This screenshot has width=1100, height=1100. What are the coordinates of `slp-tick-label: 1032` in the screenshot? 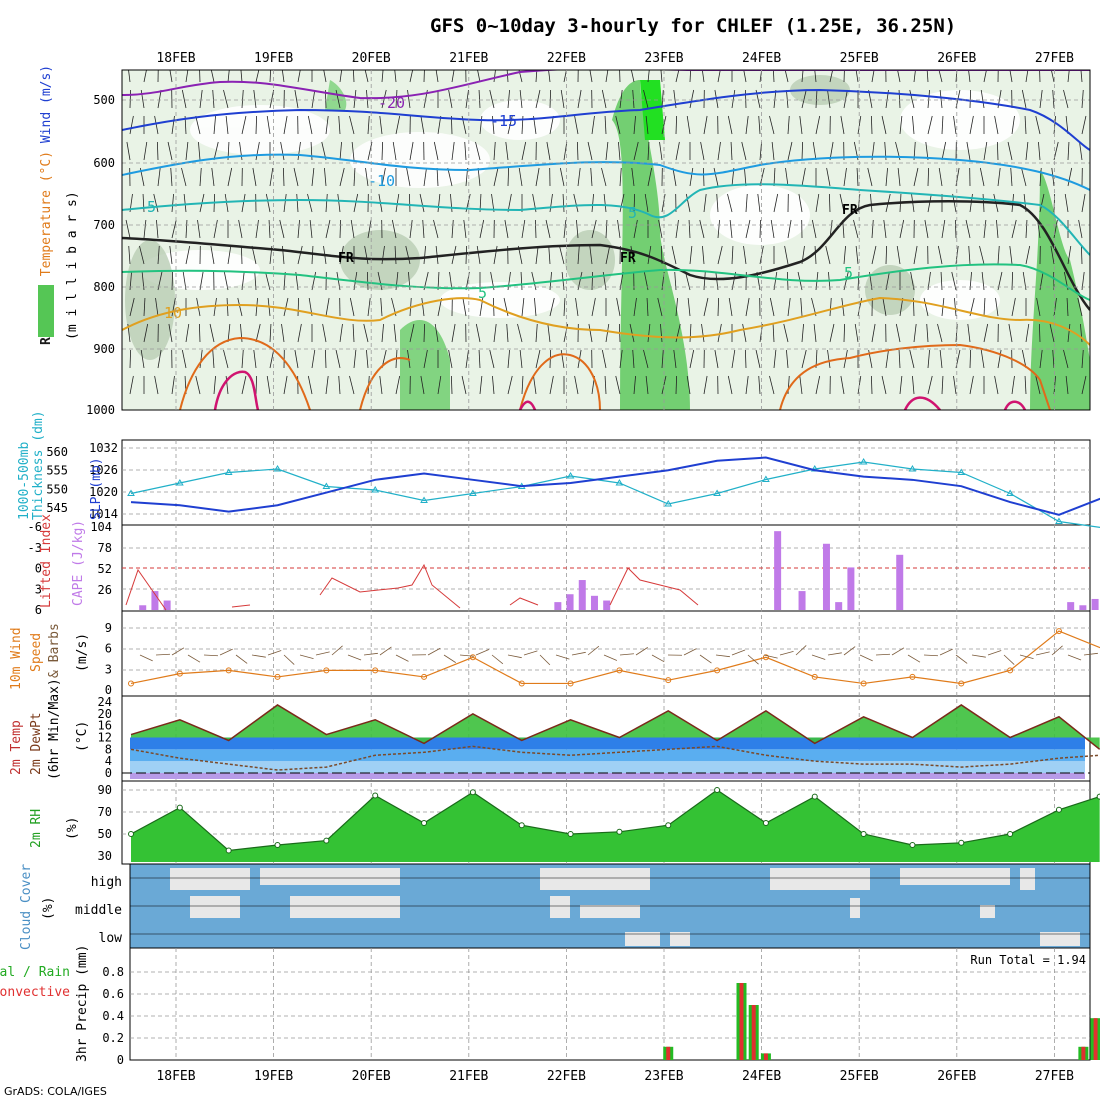 It's located at (103, 448).